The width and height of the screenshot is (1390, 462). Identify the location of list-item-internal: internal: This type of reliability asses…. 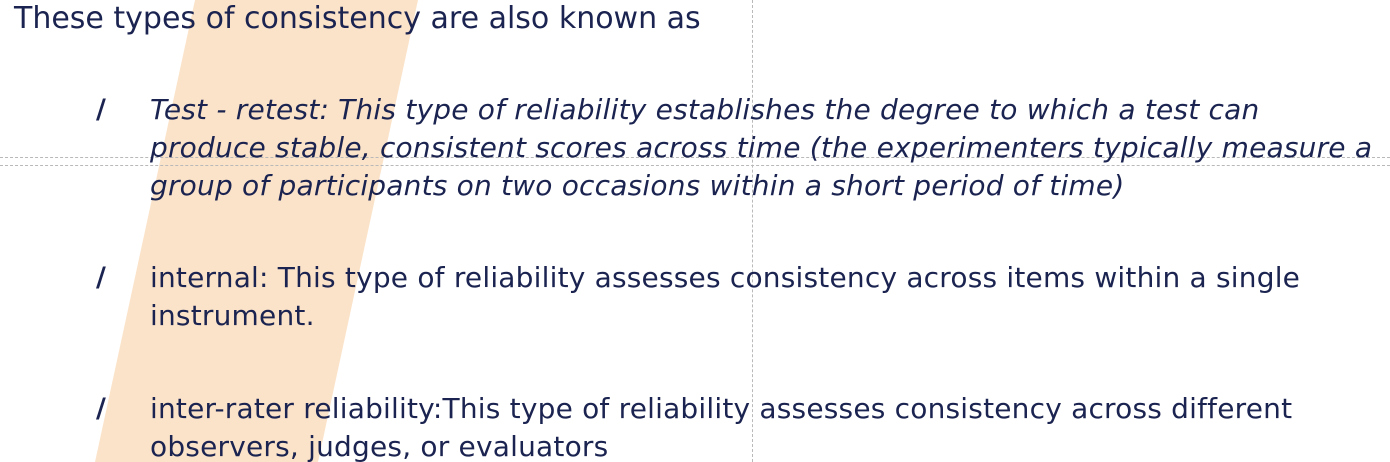
(765, 297).